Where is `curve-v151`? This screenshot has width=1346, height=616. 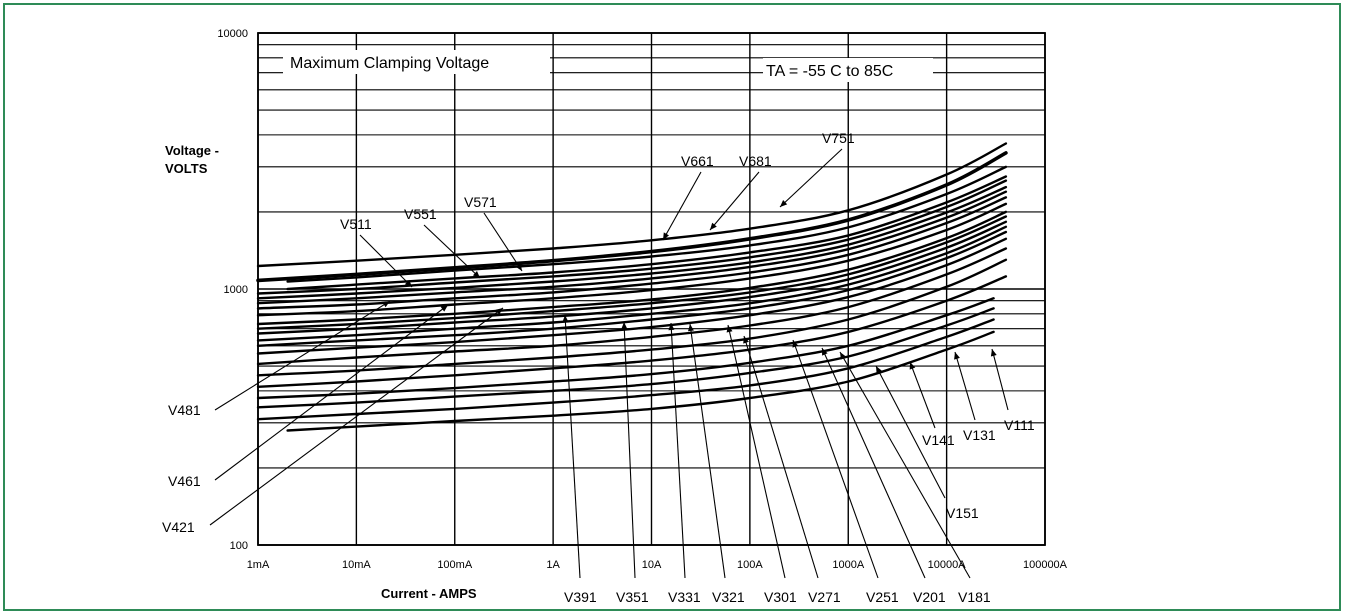 curve-v151 is located at coordinates (625, 348).